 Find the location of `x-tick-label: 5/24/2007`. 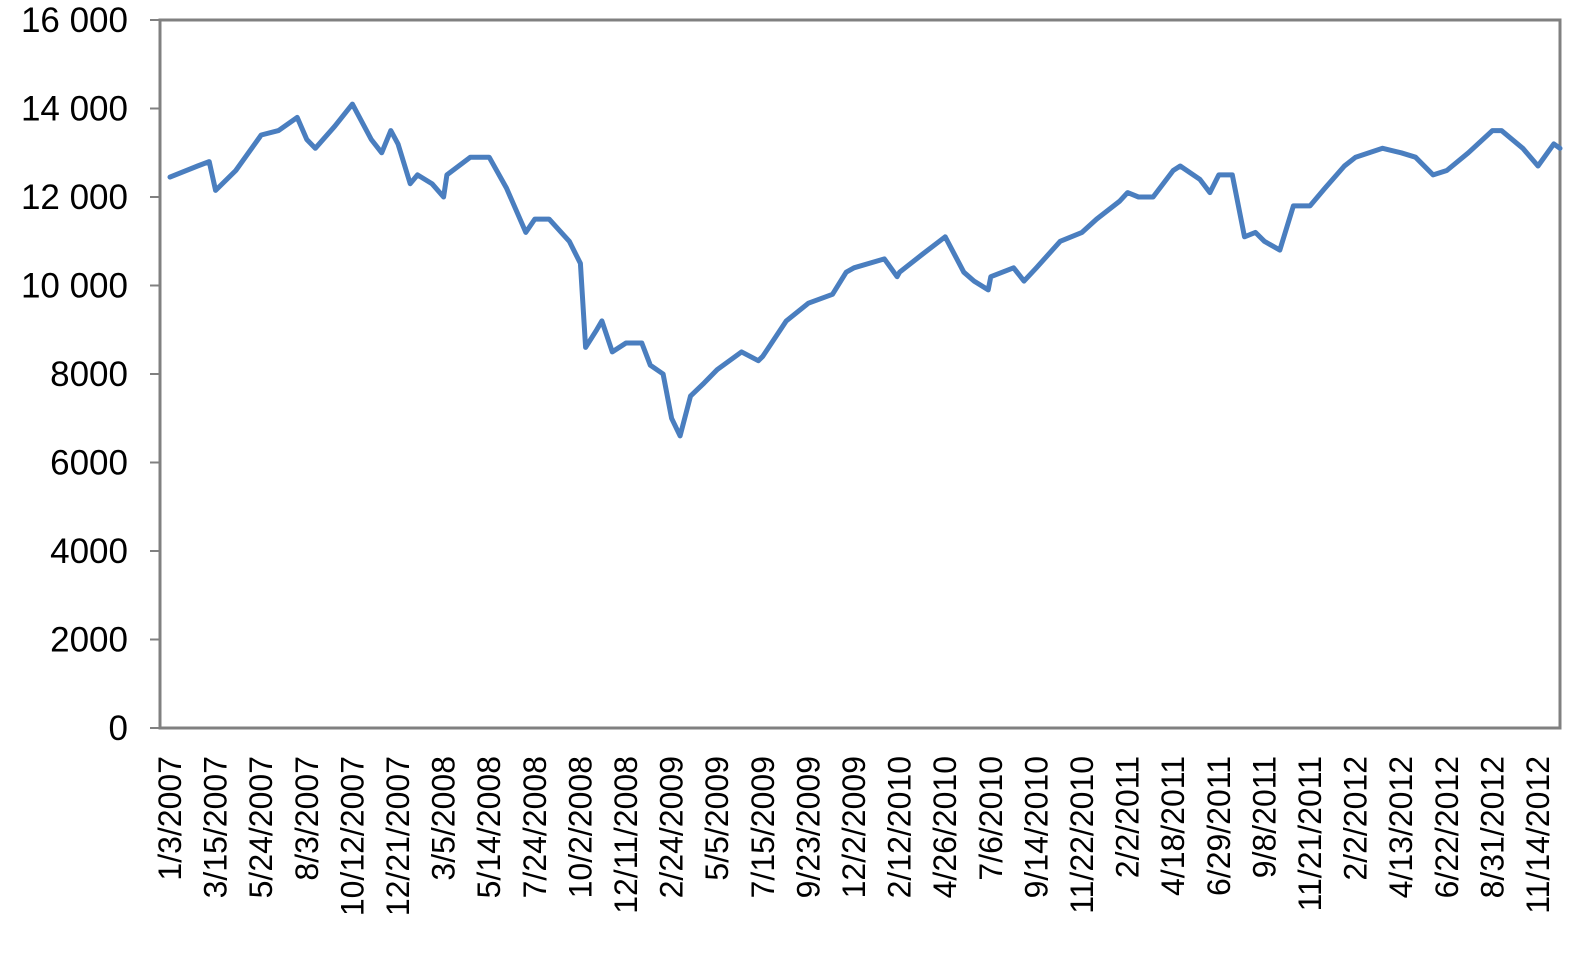

x-tick-label: 5/24/2007 is located at coordinates (261, 827).